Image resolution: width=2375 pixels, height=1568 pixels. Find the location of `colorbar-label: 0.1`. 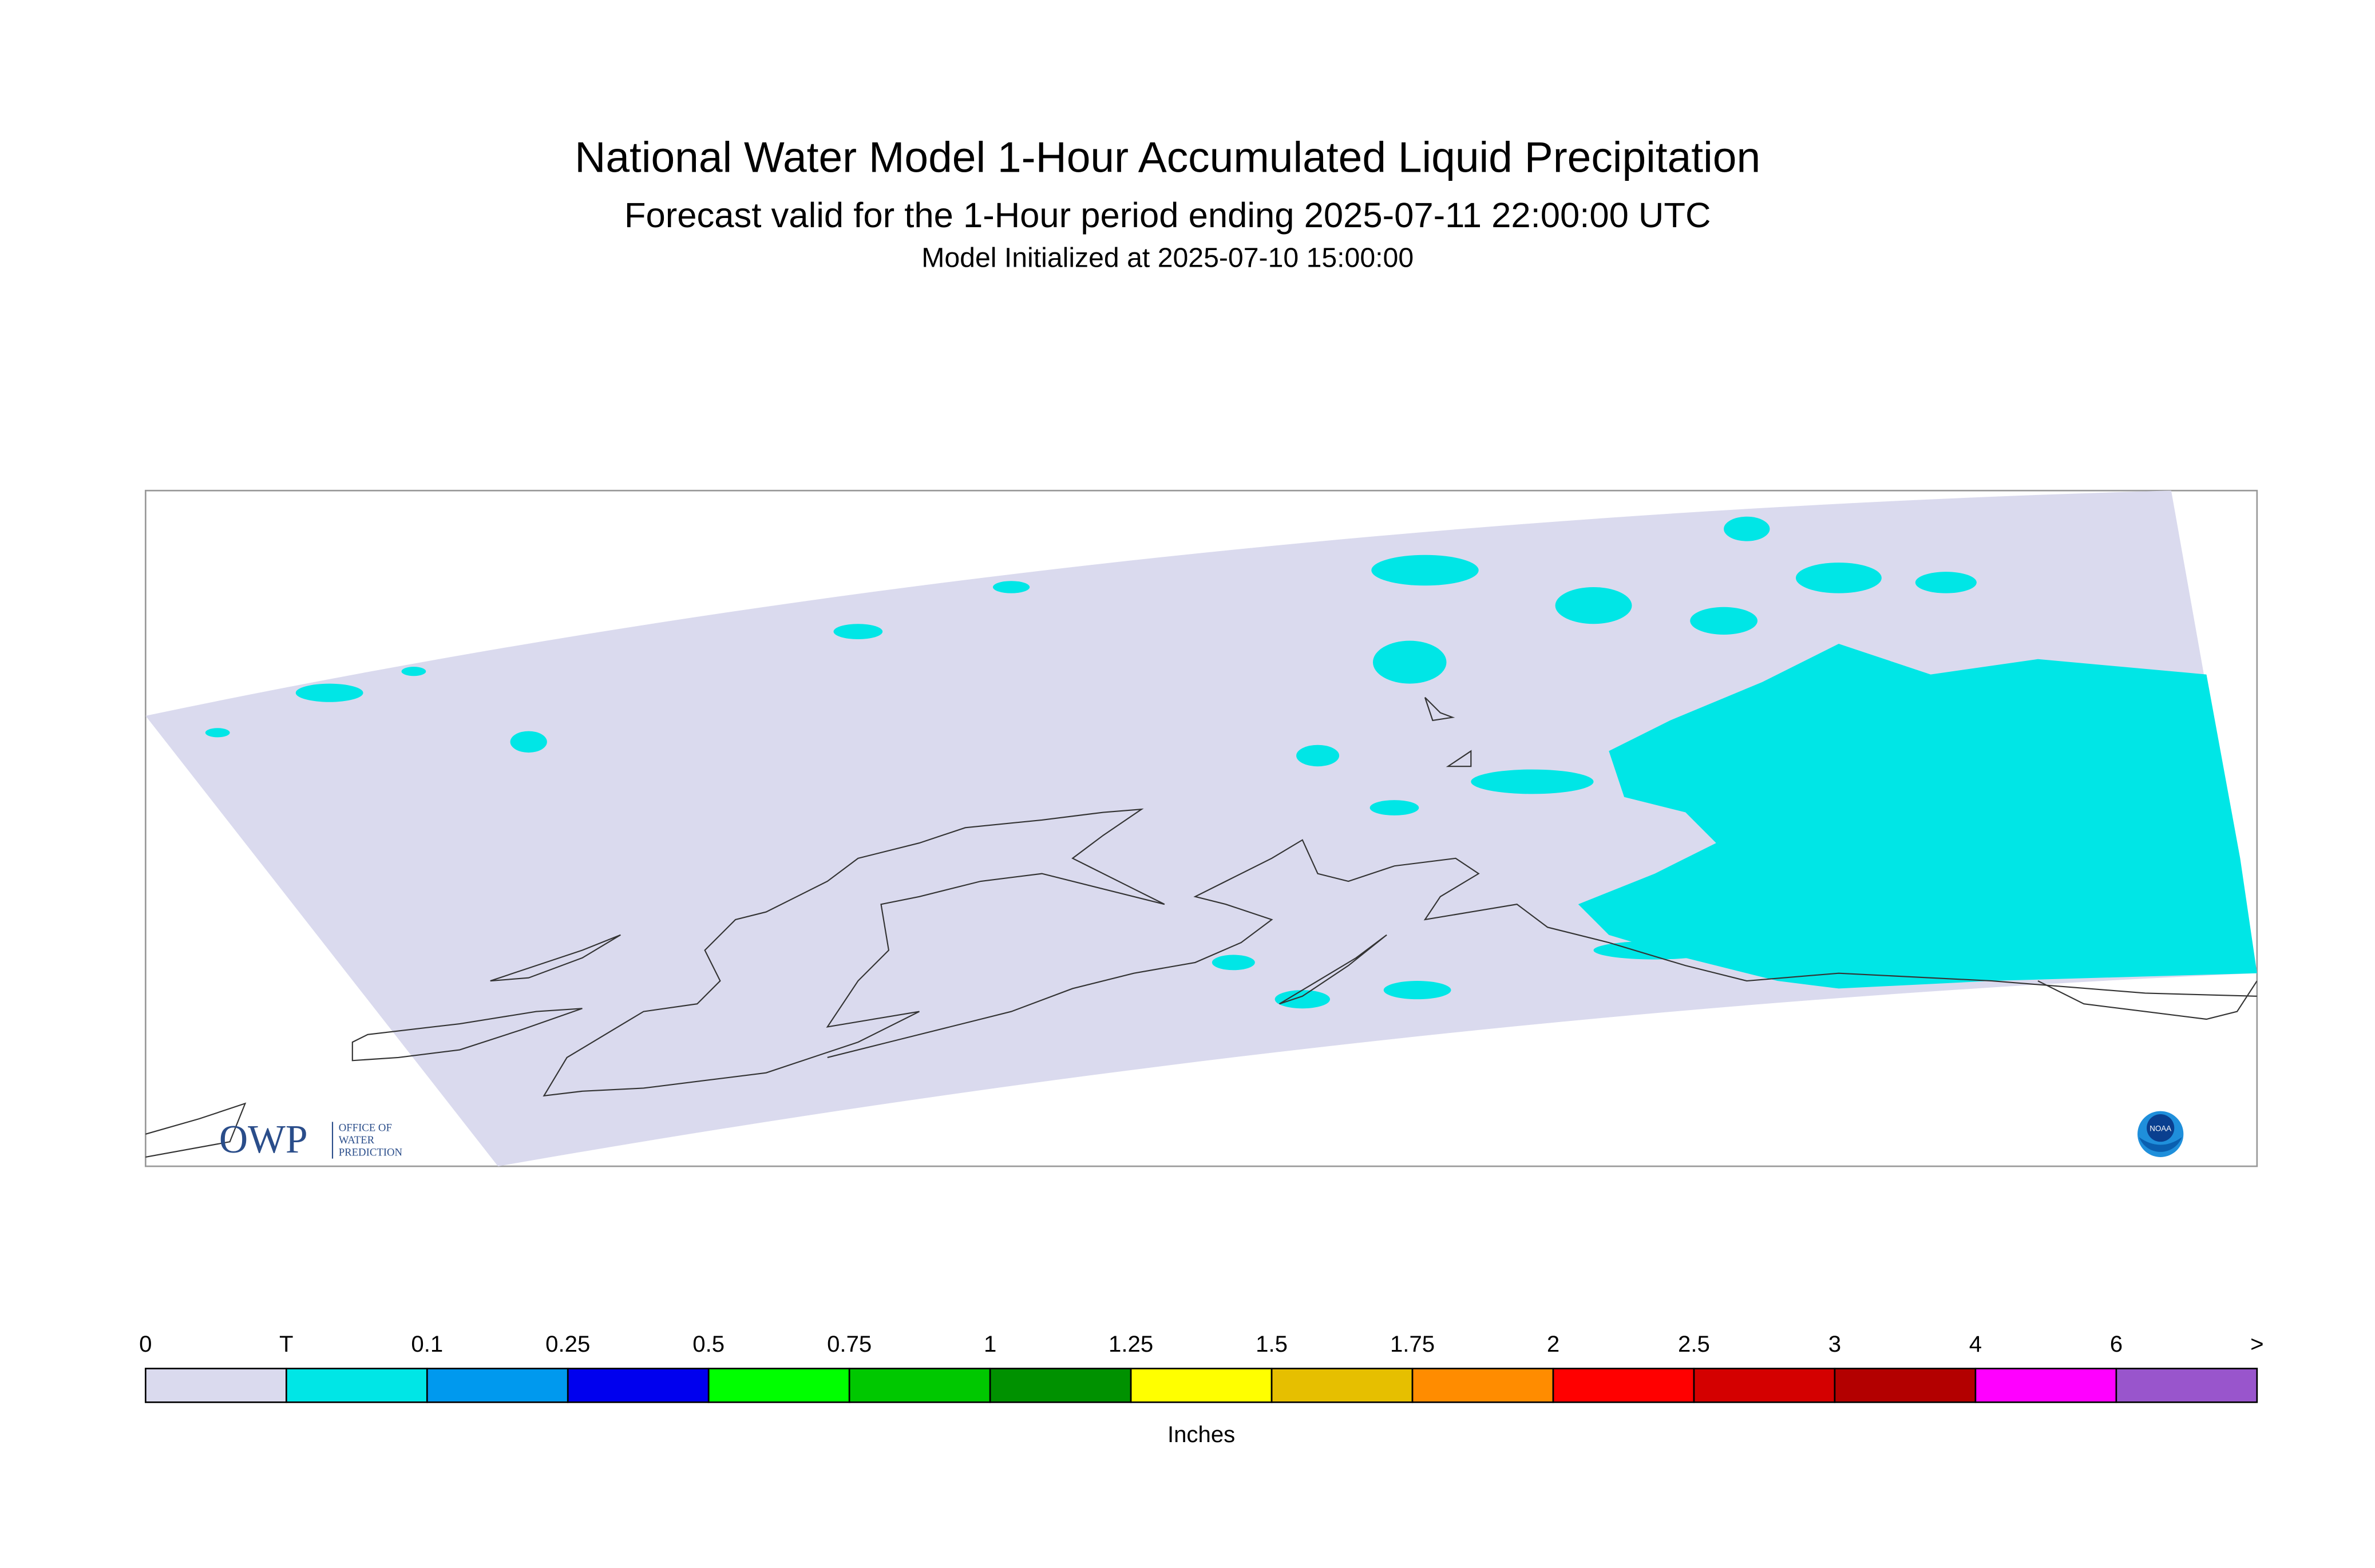

colorbar-label: 0.1 is located at coordinates (427, 1344).